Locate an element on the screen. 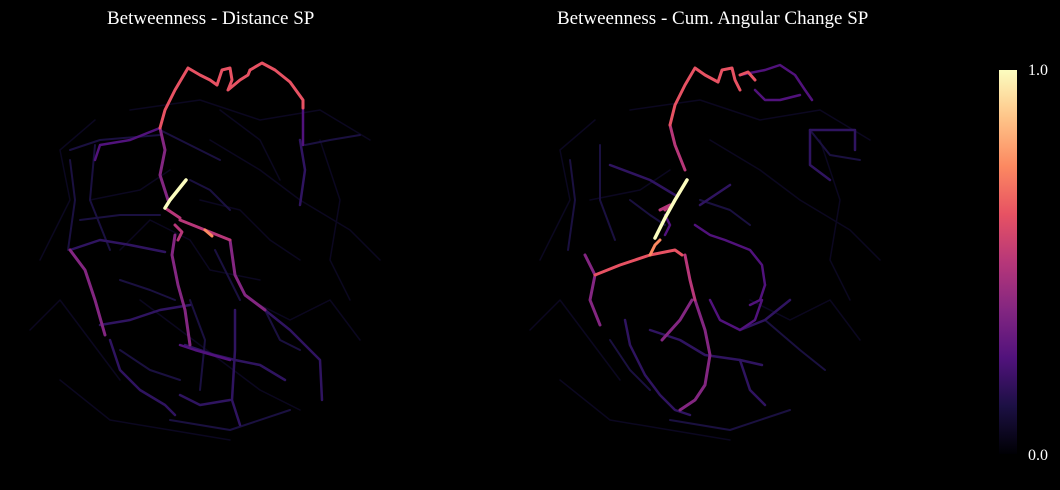  mid-low-betweenness-streets is located at coordinates (732, 272).